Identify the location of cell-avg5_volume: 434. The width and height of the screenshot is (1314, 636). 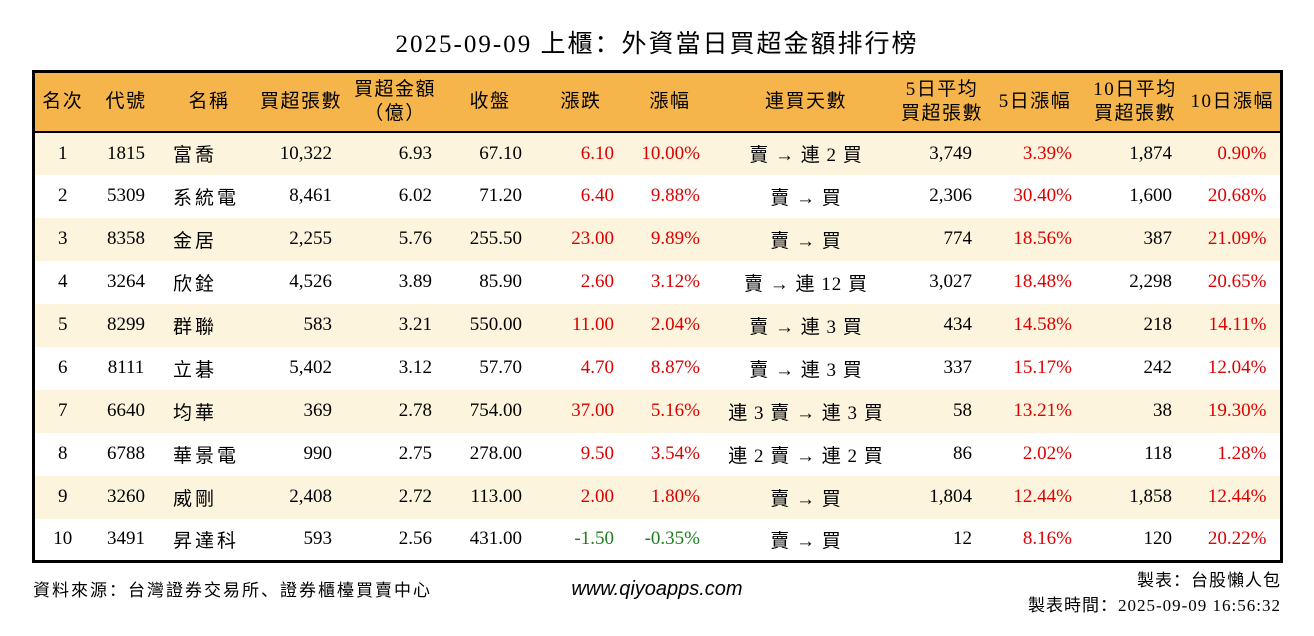
(958, 324).